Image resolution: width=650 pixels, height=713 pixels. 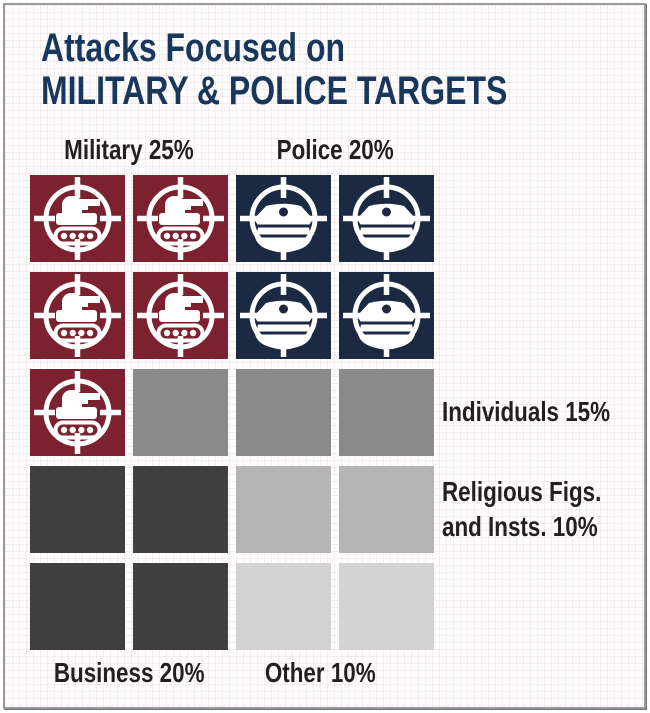 I want to click on page-title-line1: Attacks Focused on, so click(x=193, y=48).